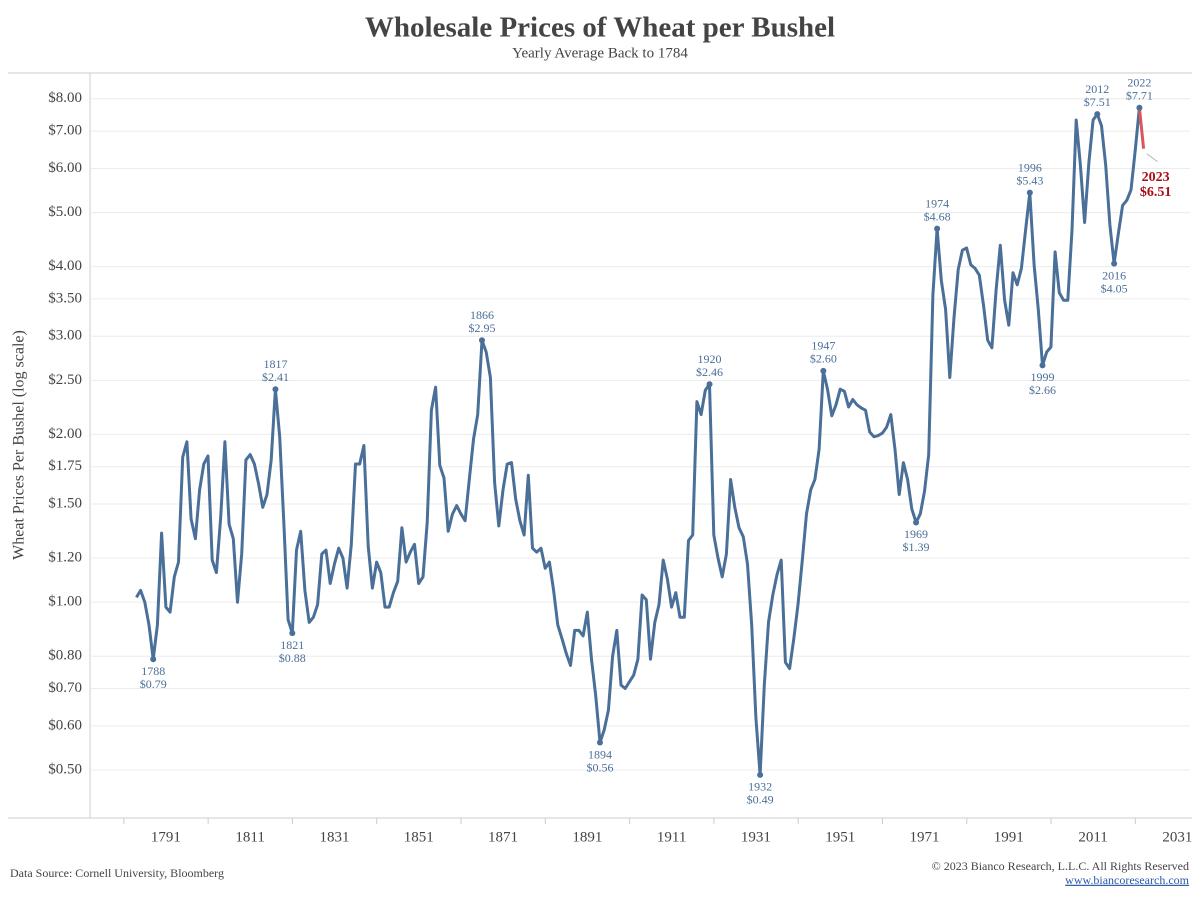 The height and width of the screenshot is (900, 1200). Describe the element at coordinates (840, 837) in the screenshot. I see `x-tick-label: 1951` at that location.